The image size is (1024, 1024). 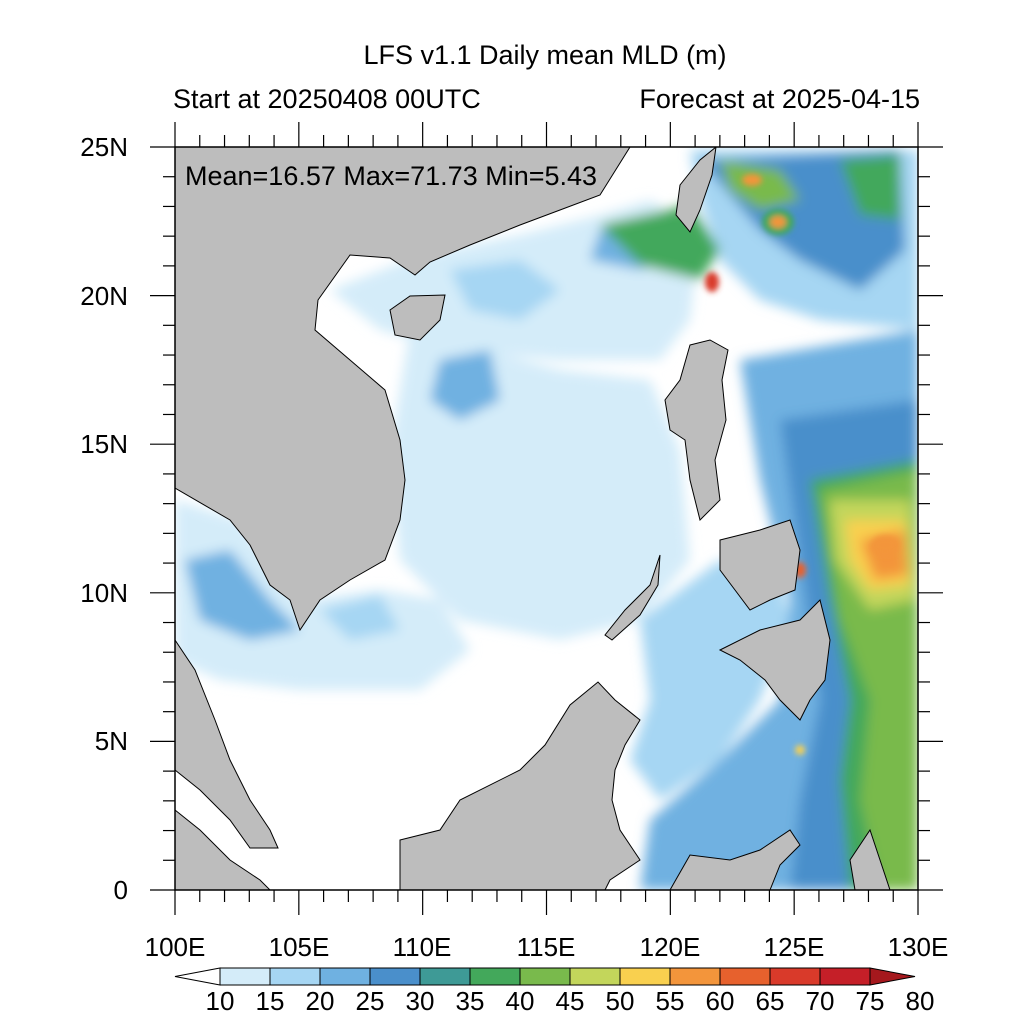 What do you see at coordinates (779, 99) in the screenshot?
I see `forecast-time-label: Forecast at 2025-04-15` at bounding box center [779, 99].